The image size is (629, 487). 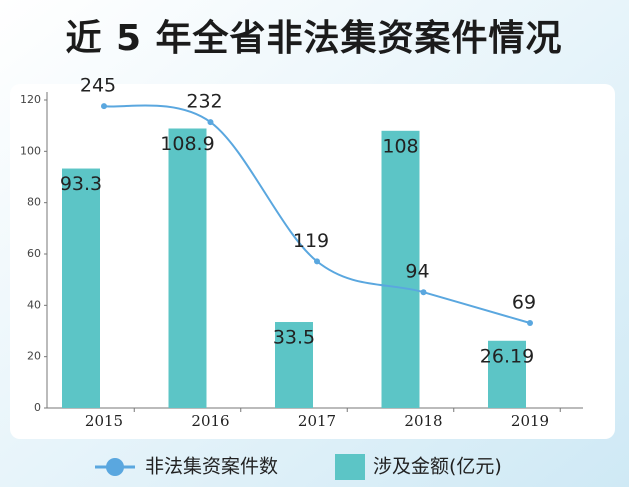 I want to click on y-tick-label: 80, so click(x=34, y=202).